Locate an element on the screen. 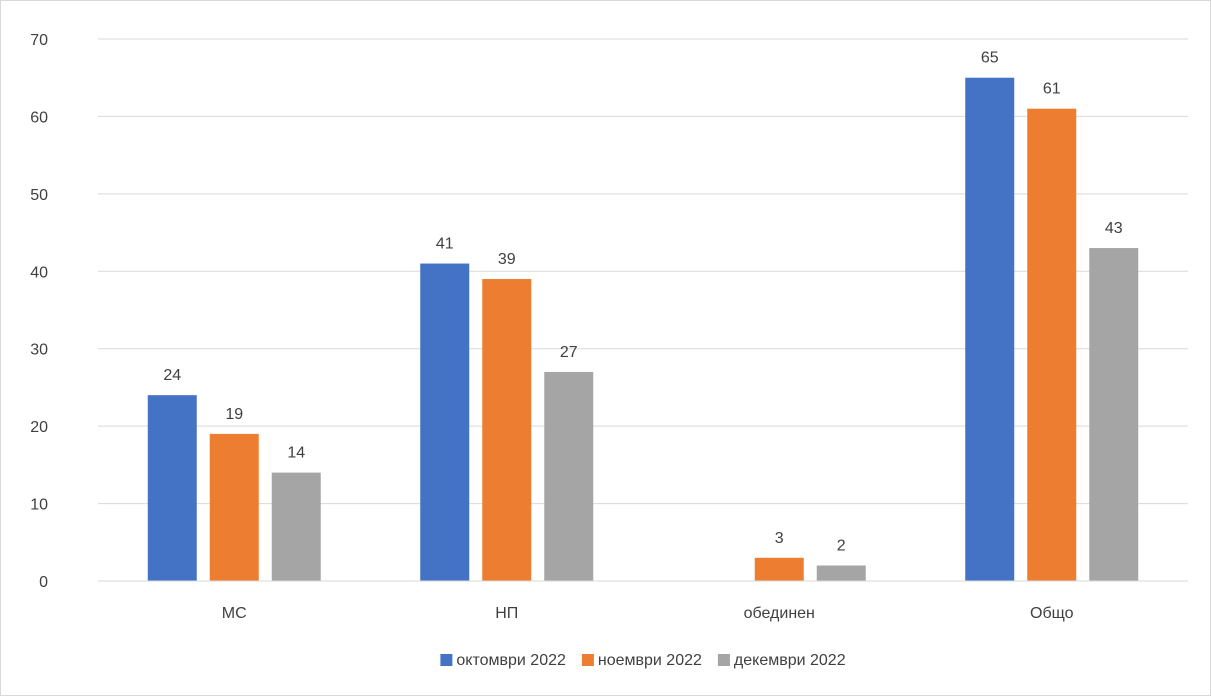 This screenshot has width=1211, height=696. y-tick-label: 50 is located at coordinates (39, 195).